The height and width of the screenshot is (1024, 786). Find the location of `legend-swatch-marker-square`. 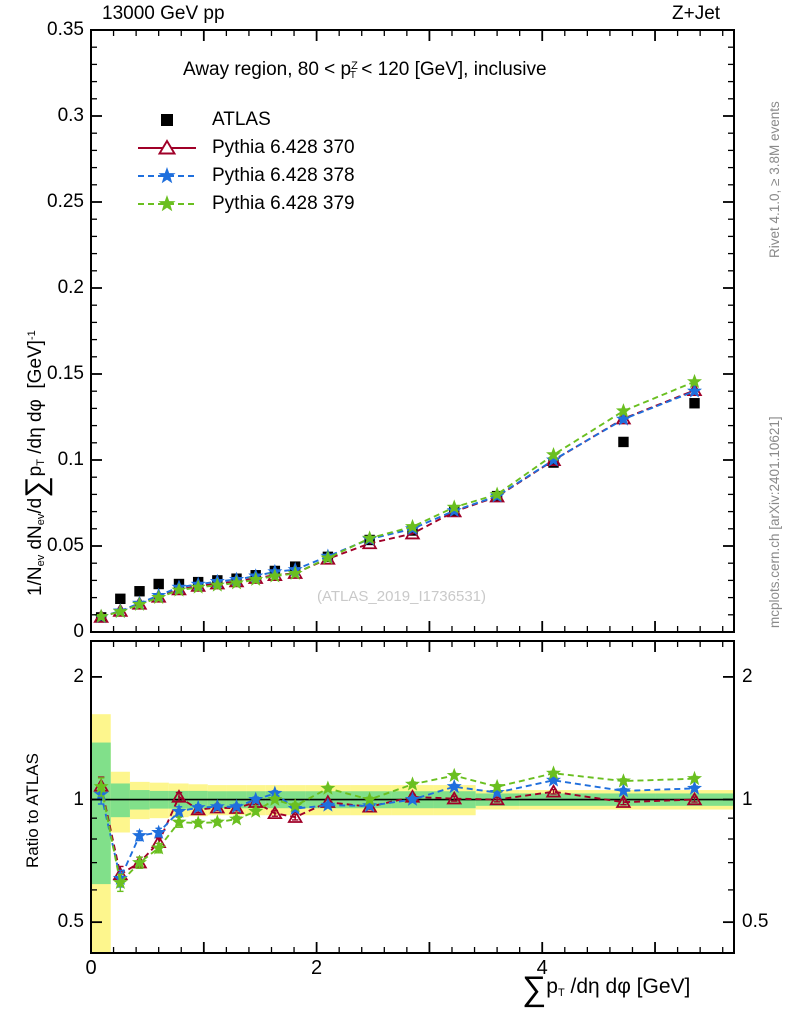

legend-swatch-marker-square is located at coordinates (167, 120).